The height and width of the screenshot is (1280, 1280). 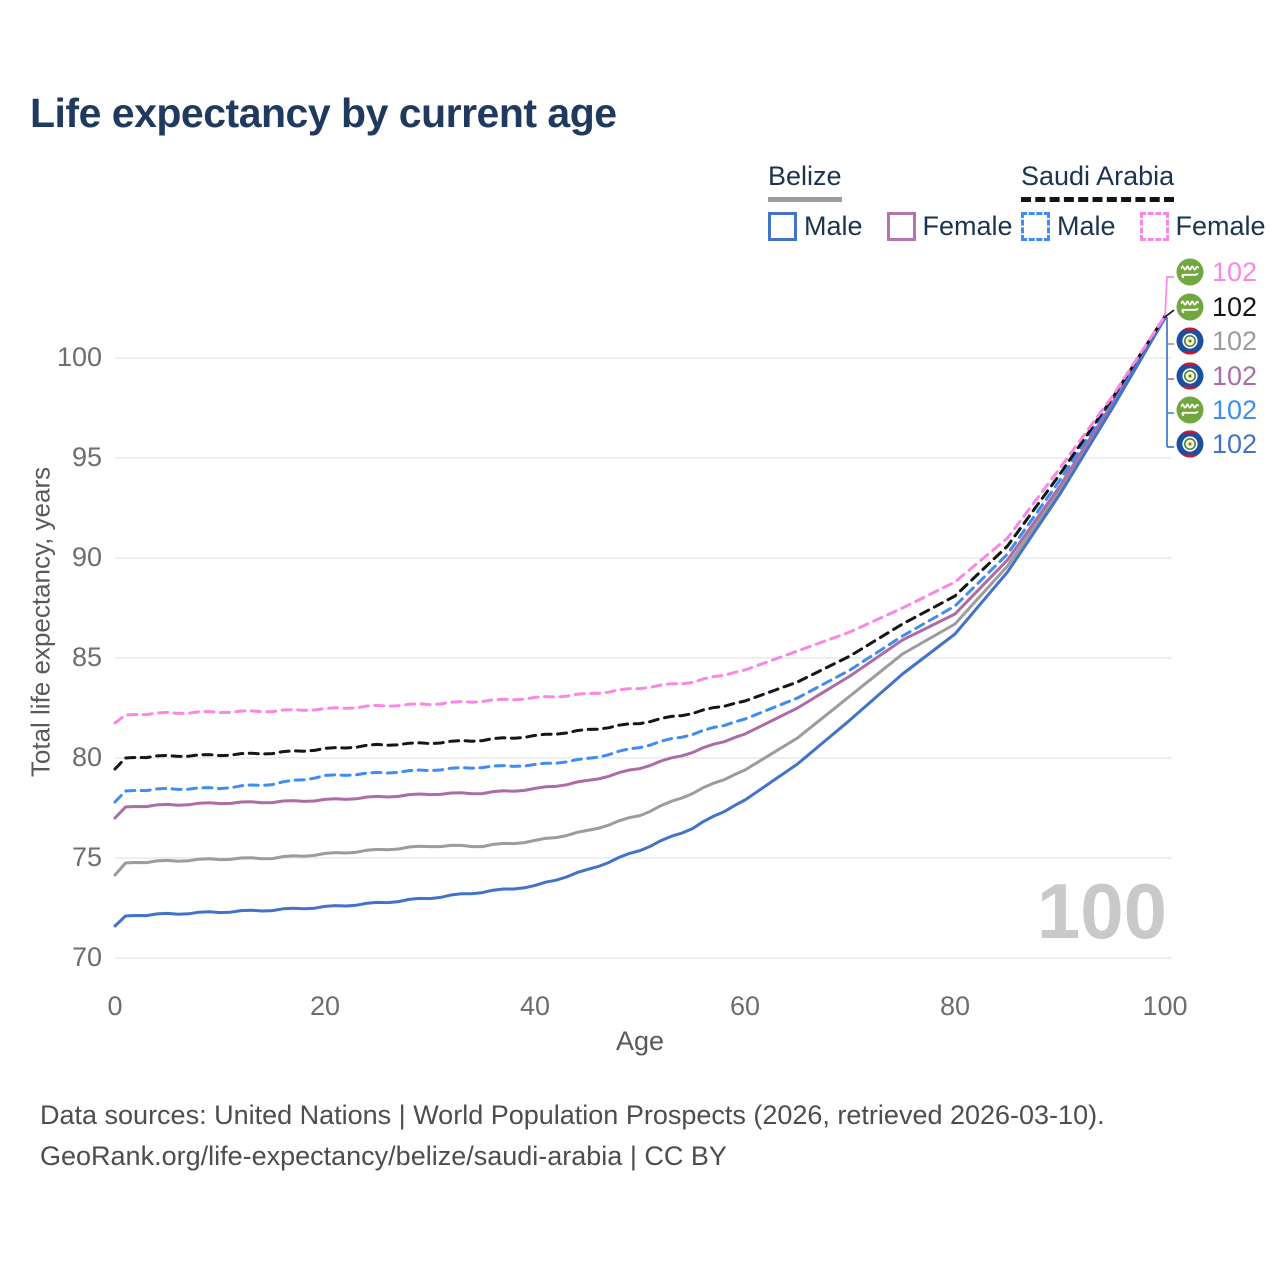 What do you see at coordinates (86, 857) in the screenshot?
I see `y-tick-label-75: 75` at bounding box center [86, 857].